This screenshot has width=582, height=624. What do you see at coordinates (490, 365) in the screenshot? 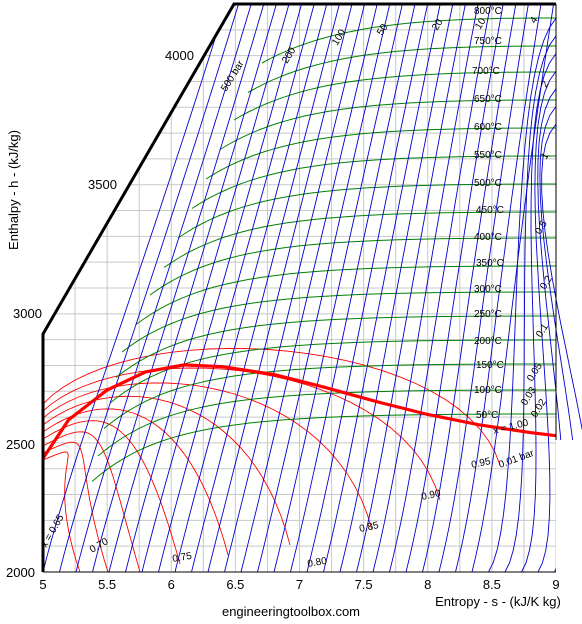
I see `temperature-label: 150°C` at bounding box center [490, 365].